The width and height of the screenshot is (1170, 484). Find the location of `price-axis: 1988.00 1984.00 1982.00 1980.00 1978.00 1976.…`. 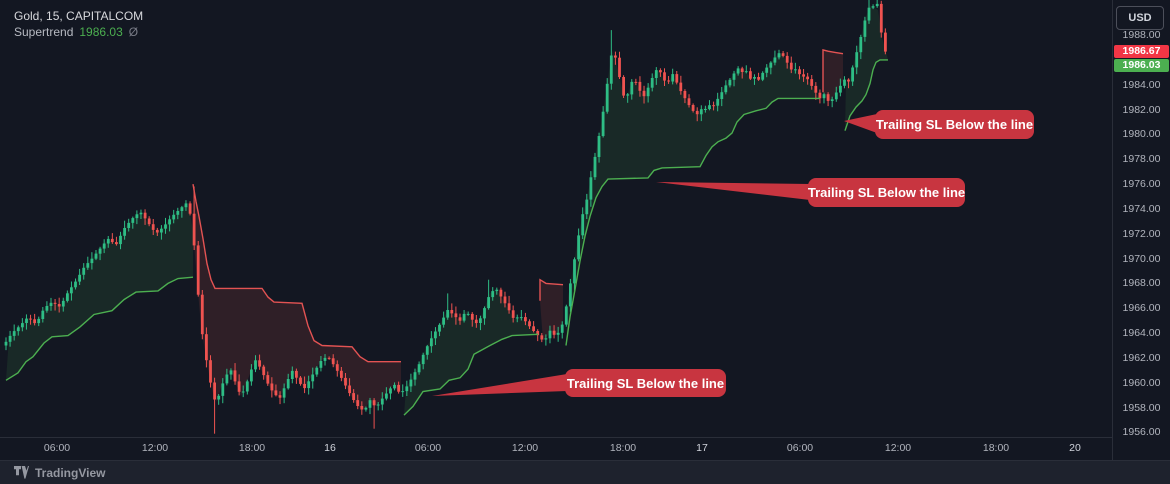

price-axis: 1988.00 1984.00 1982.00 1980.00 1978.00 1976.… is located at coordinates (1141, 230).